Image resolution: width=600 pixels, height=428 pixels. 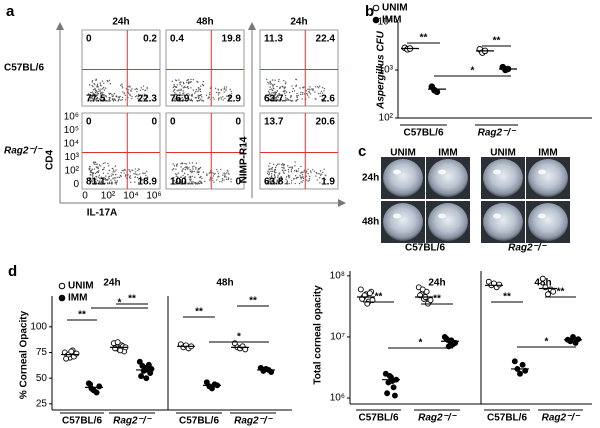 I want to click on significance-label: *, so click(x=547, y=342).